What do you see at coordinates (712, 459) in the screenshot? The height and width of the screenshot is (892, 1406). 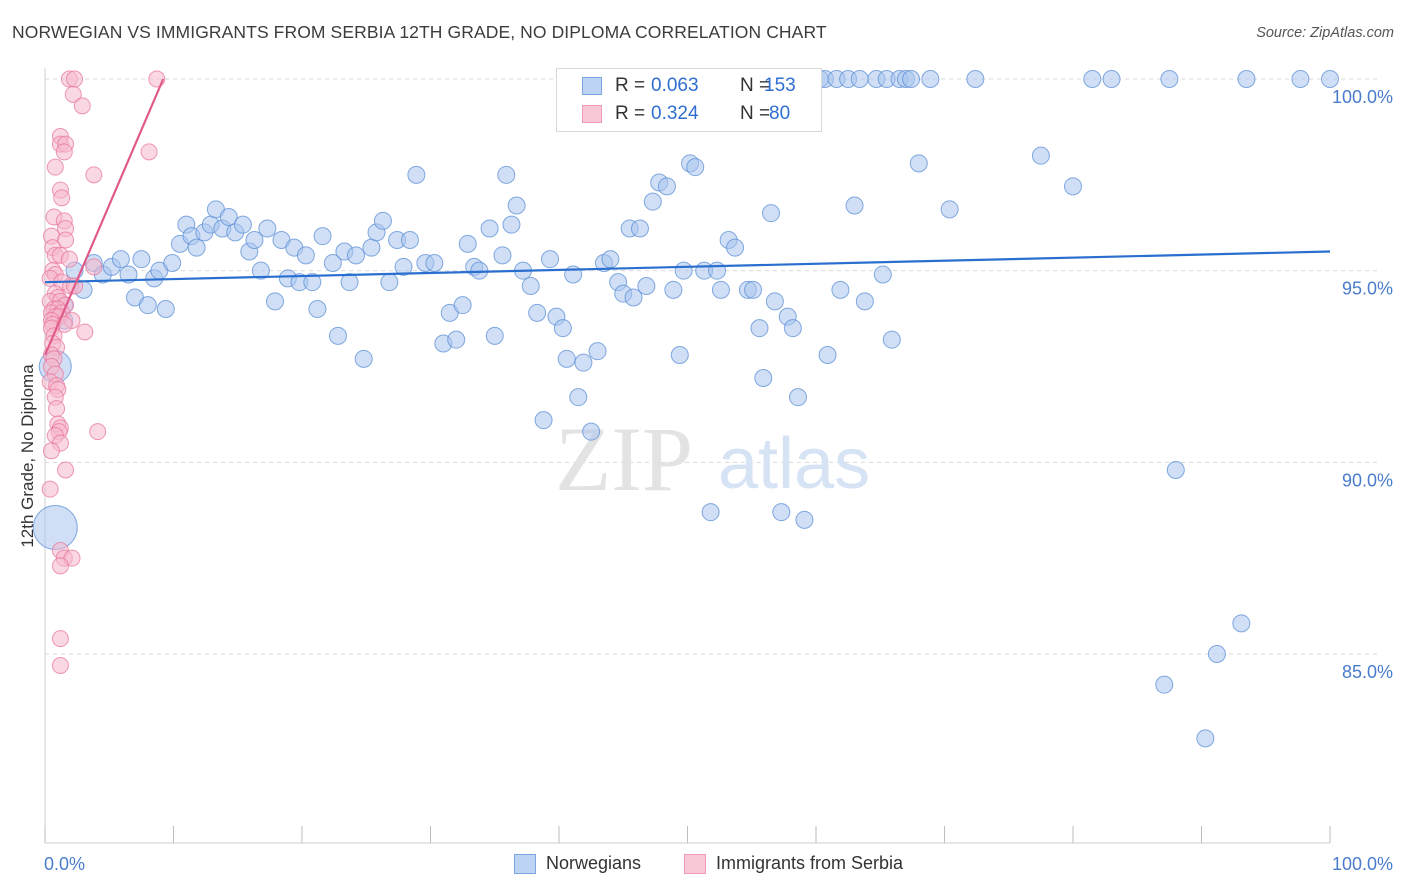 I see `watermark: ZIP atlas` at bounding box center [712, 459].